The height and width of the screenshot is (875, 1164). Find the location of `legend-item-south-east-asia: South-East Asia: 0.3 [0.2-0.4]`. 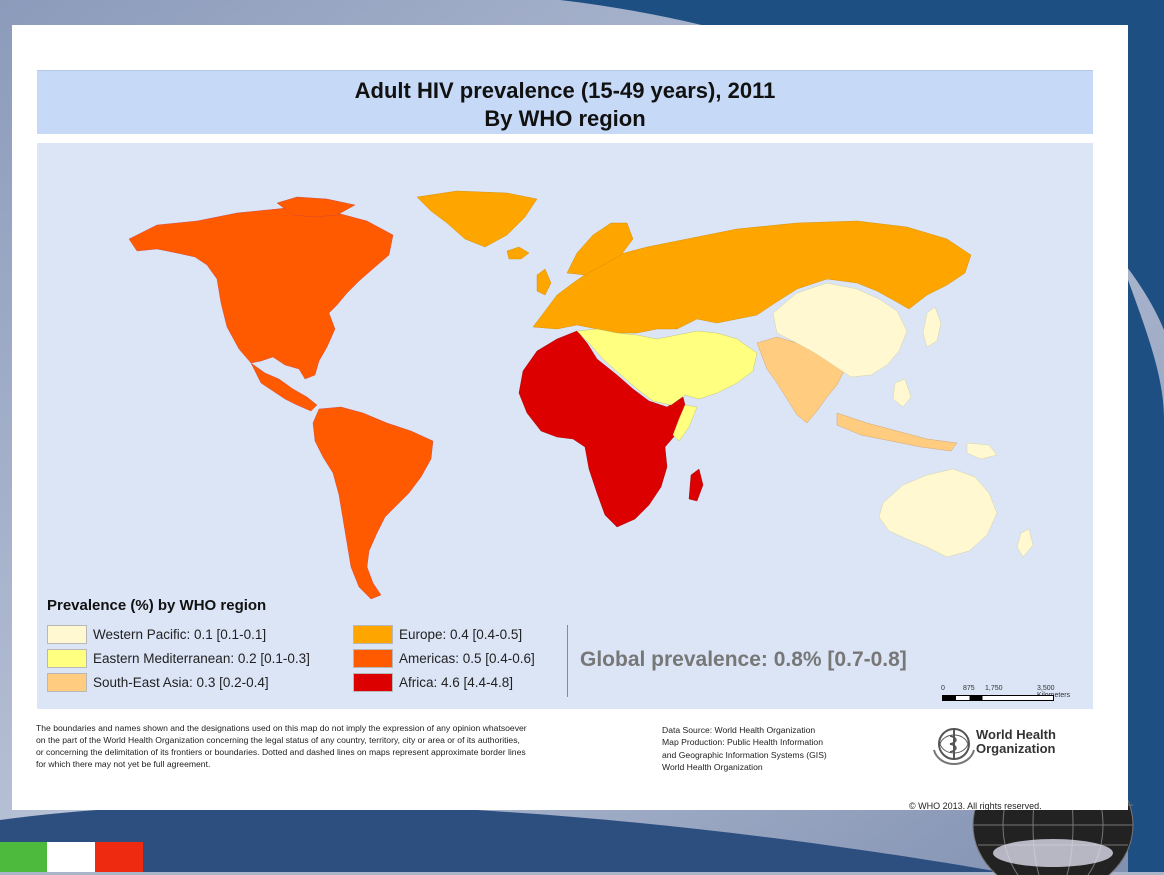

legend-item-south-east-asia: South-East Asia: 0.3 [0.2-0.4] is located at coordinates (158, 683).